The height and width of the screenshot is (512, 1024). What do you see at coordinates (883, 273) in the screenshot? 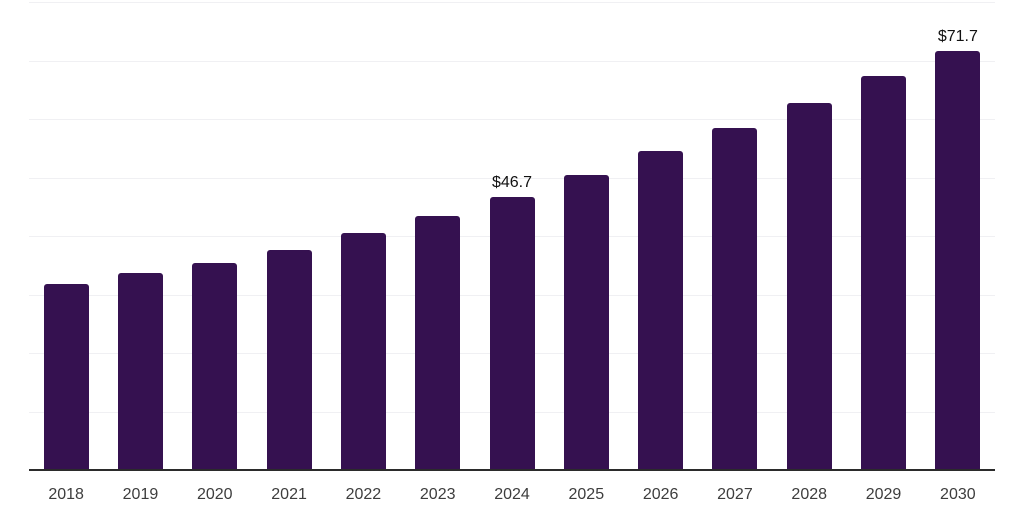
I see `bar-2029` at bounding box center [883, 273].